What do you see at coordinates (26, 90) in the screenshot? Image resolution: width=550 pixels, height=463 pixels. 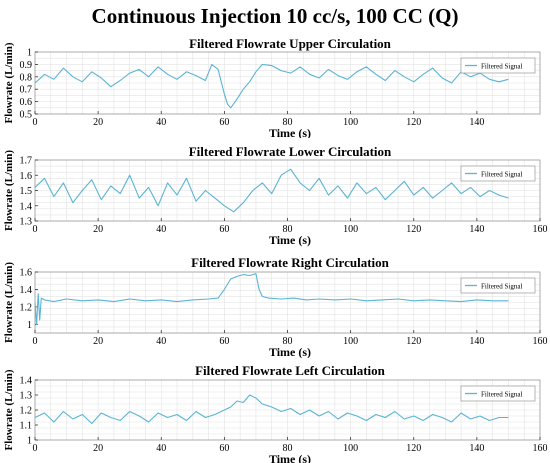 I see `y-tick-label: 0.7` at bounding box center [26, 90].